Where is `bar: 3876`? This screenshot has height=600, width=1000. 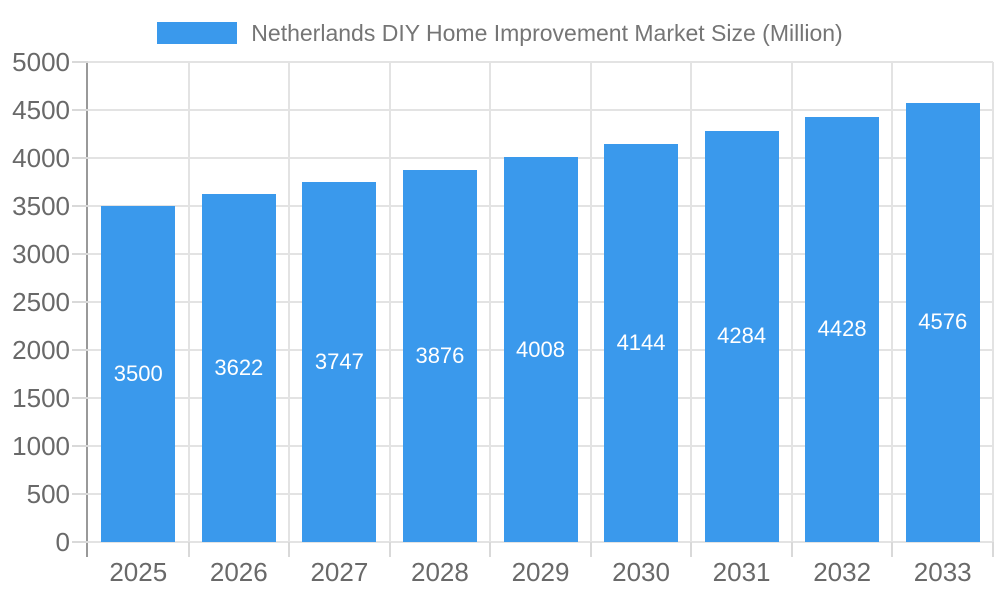 bar: 3876 is located at coordinates (439, 355).